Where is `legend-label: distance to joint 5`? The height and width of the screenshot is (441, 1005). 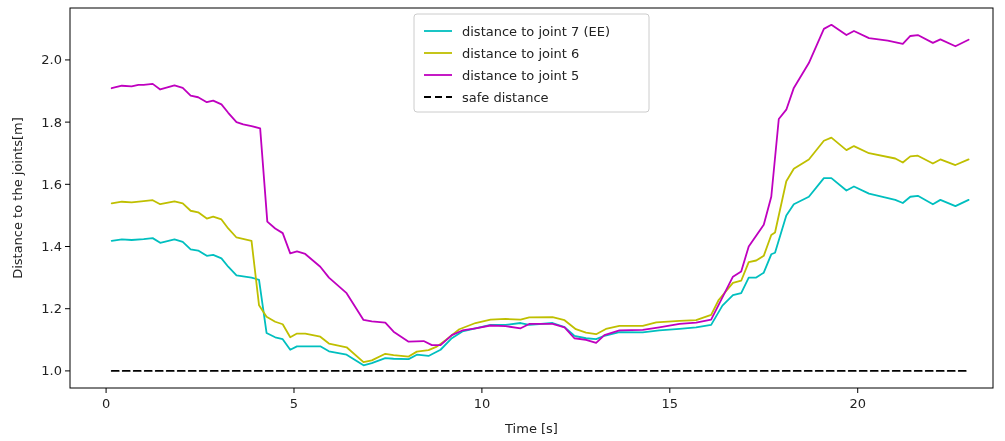 legend-label: distance to joint 5 is located at coordinates (521, 75).